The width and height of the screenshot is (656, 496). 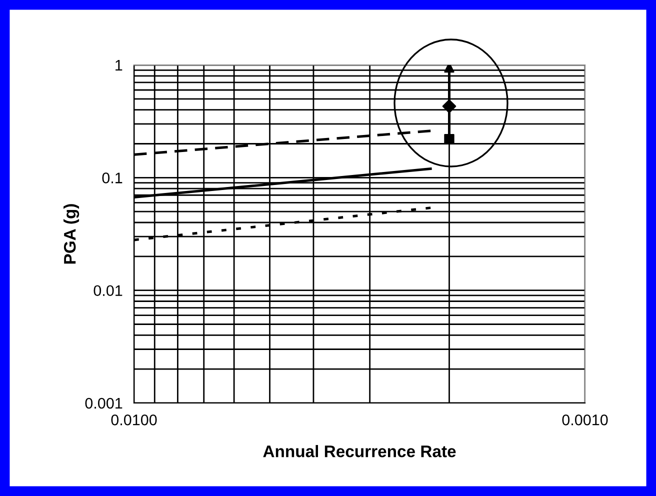 What do you see at coordinates (71, 234) in the screenshot?
I see `y-axis-title: PGA (g)` at bounding box center [71, 234].